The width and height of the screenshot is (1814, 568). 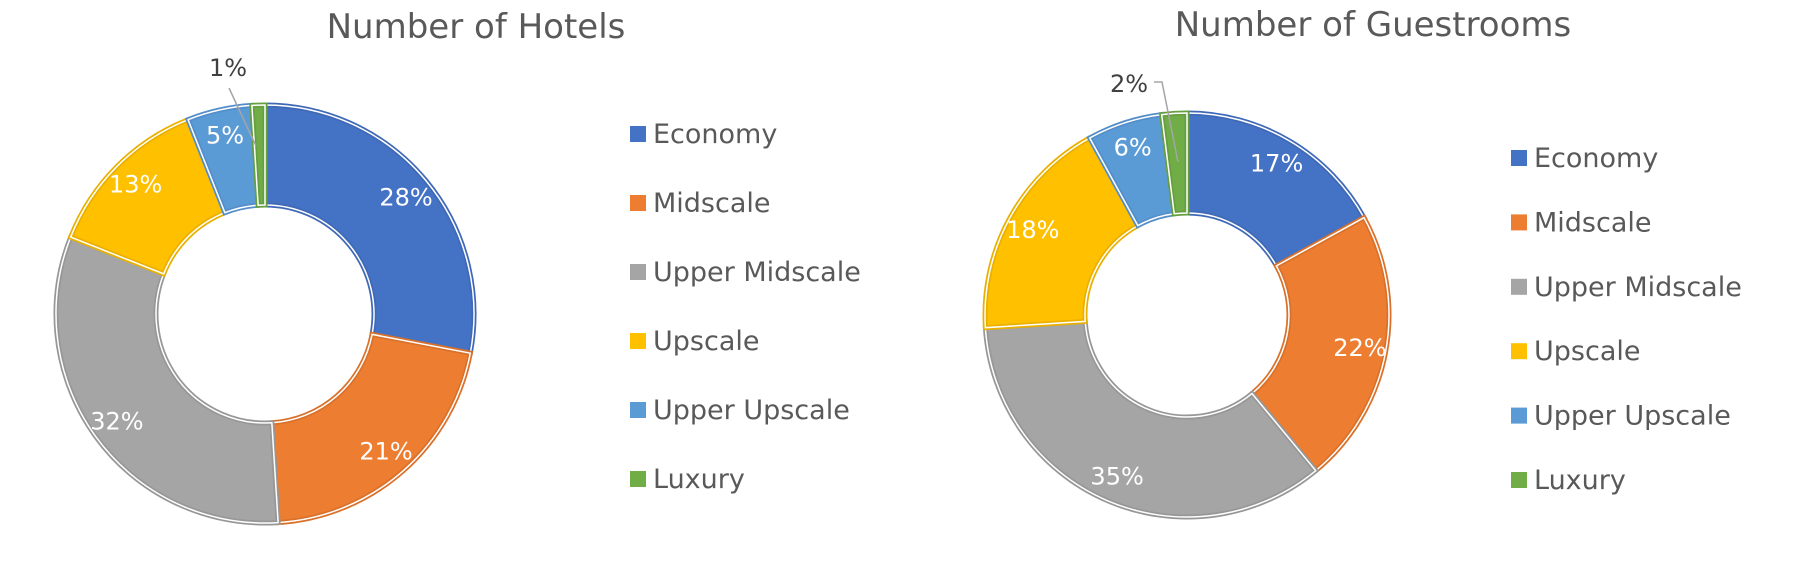 I want to click on slice-economy, so click(x=369, y=229).